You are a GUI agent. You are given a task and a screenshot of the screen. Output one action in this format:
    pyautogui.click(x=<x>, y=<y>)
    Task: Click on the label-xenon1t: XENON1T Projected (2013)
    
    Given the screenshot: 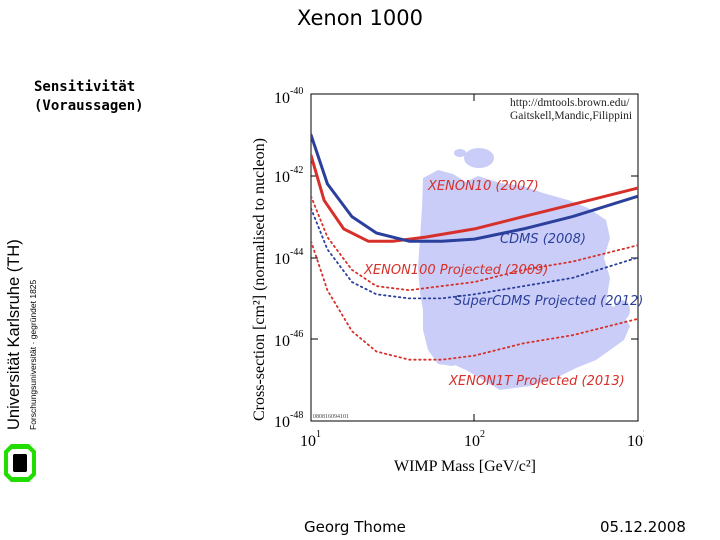 What is the action you would take?
    pyautogui.click(x=536, y=381)
    